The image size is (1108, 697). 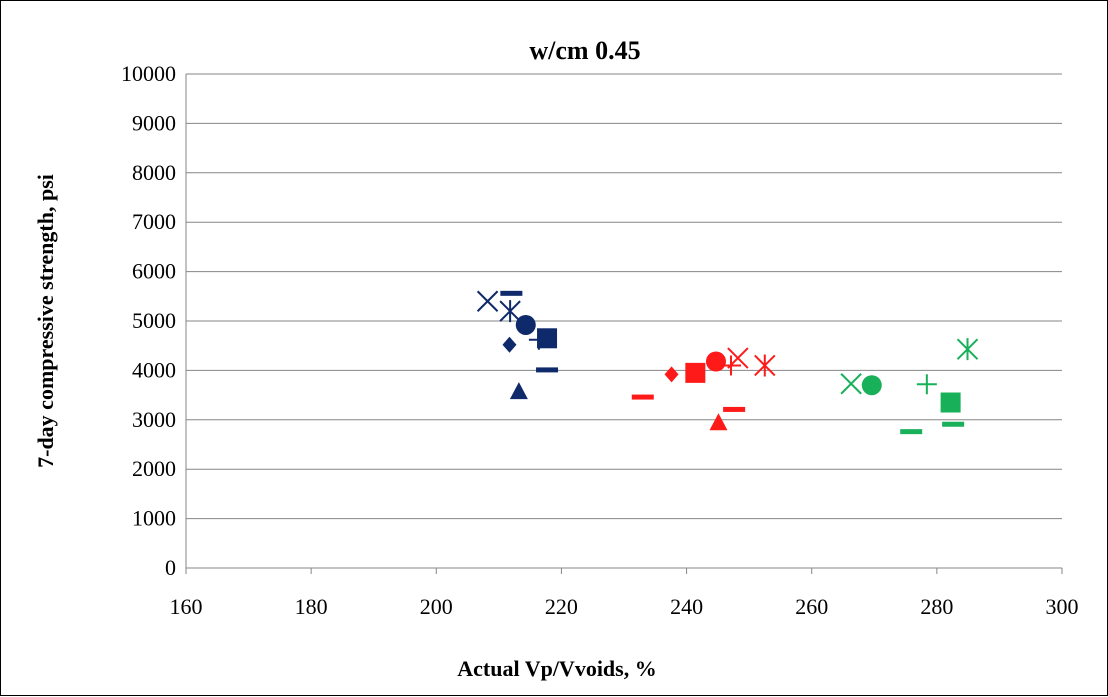 What do you see at coordinates (154, 122) in the screenshot?
I see `y-tick-label: 9000` at bounding box center [154, 122].